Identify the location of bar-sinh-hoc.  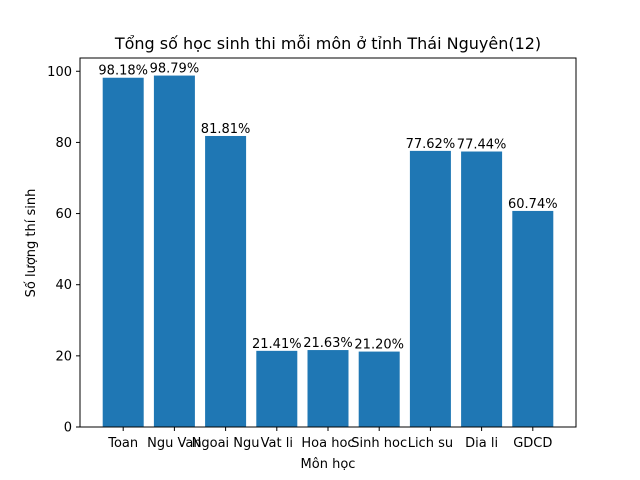
(379, 389).